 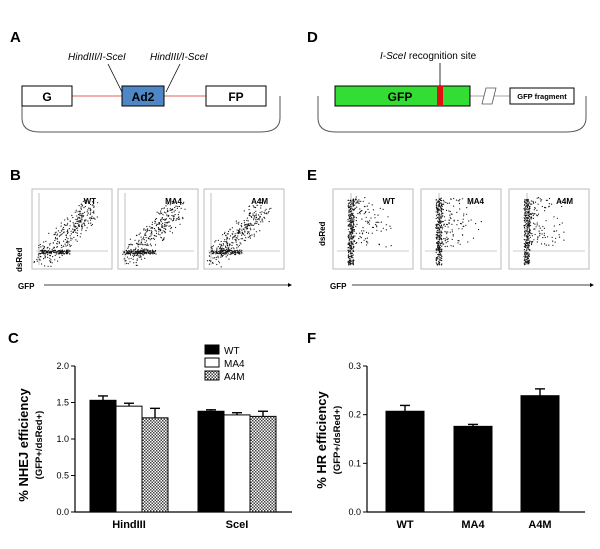 What do you see at coordinates (212, 349) in the screenshot?
I see `legend-swatch-wt` at bounding box center [212, 349].